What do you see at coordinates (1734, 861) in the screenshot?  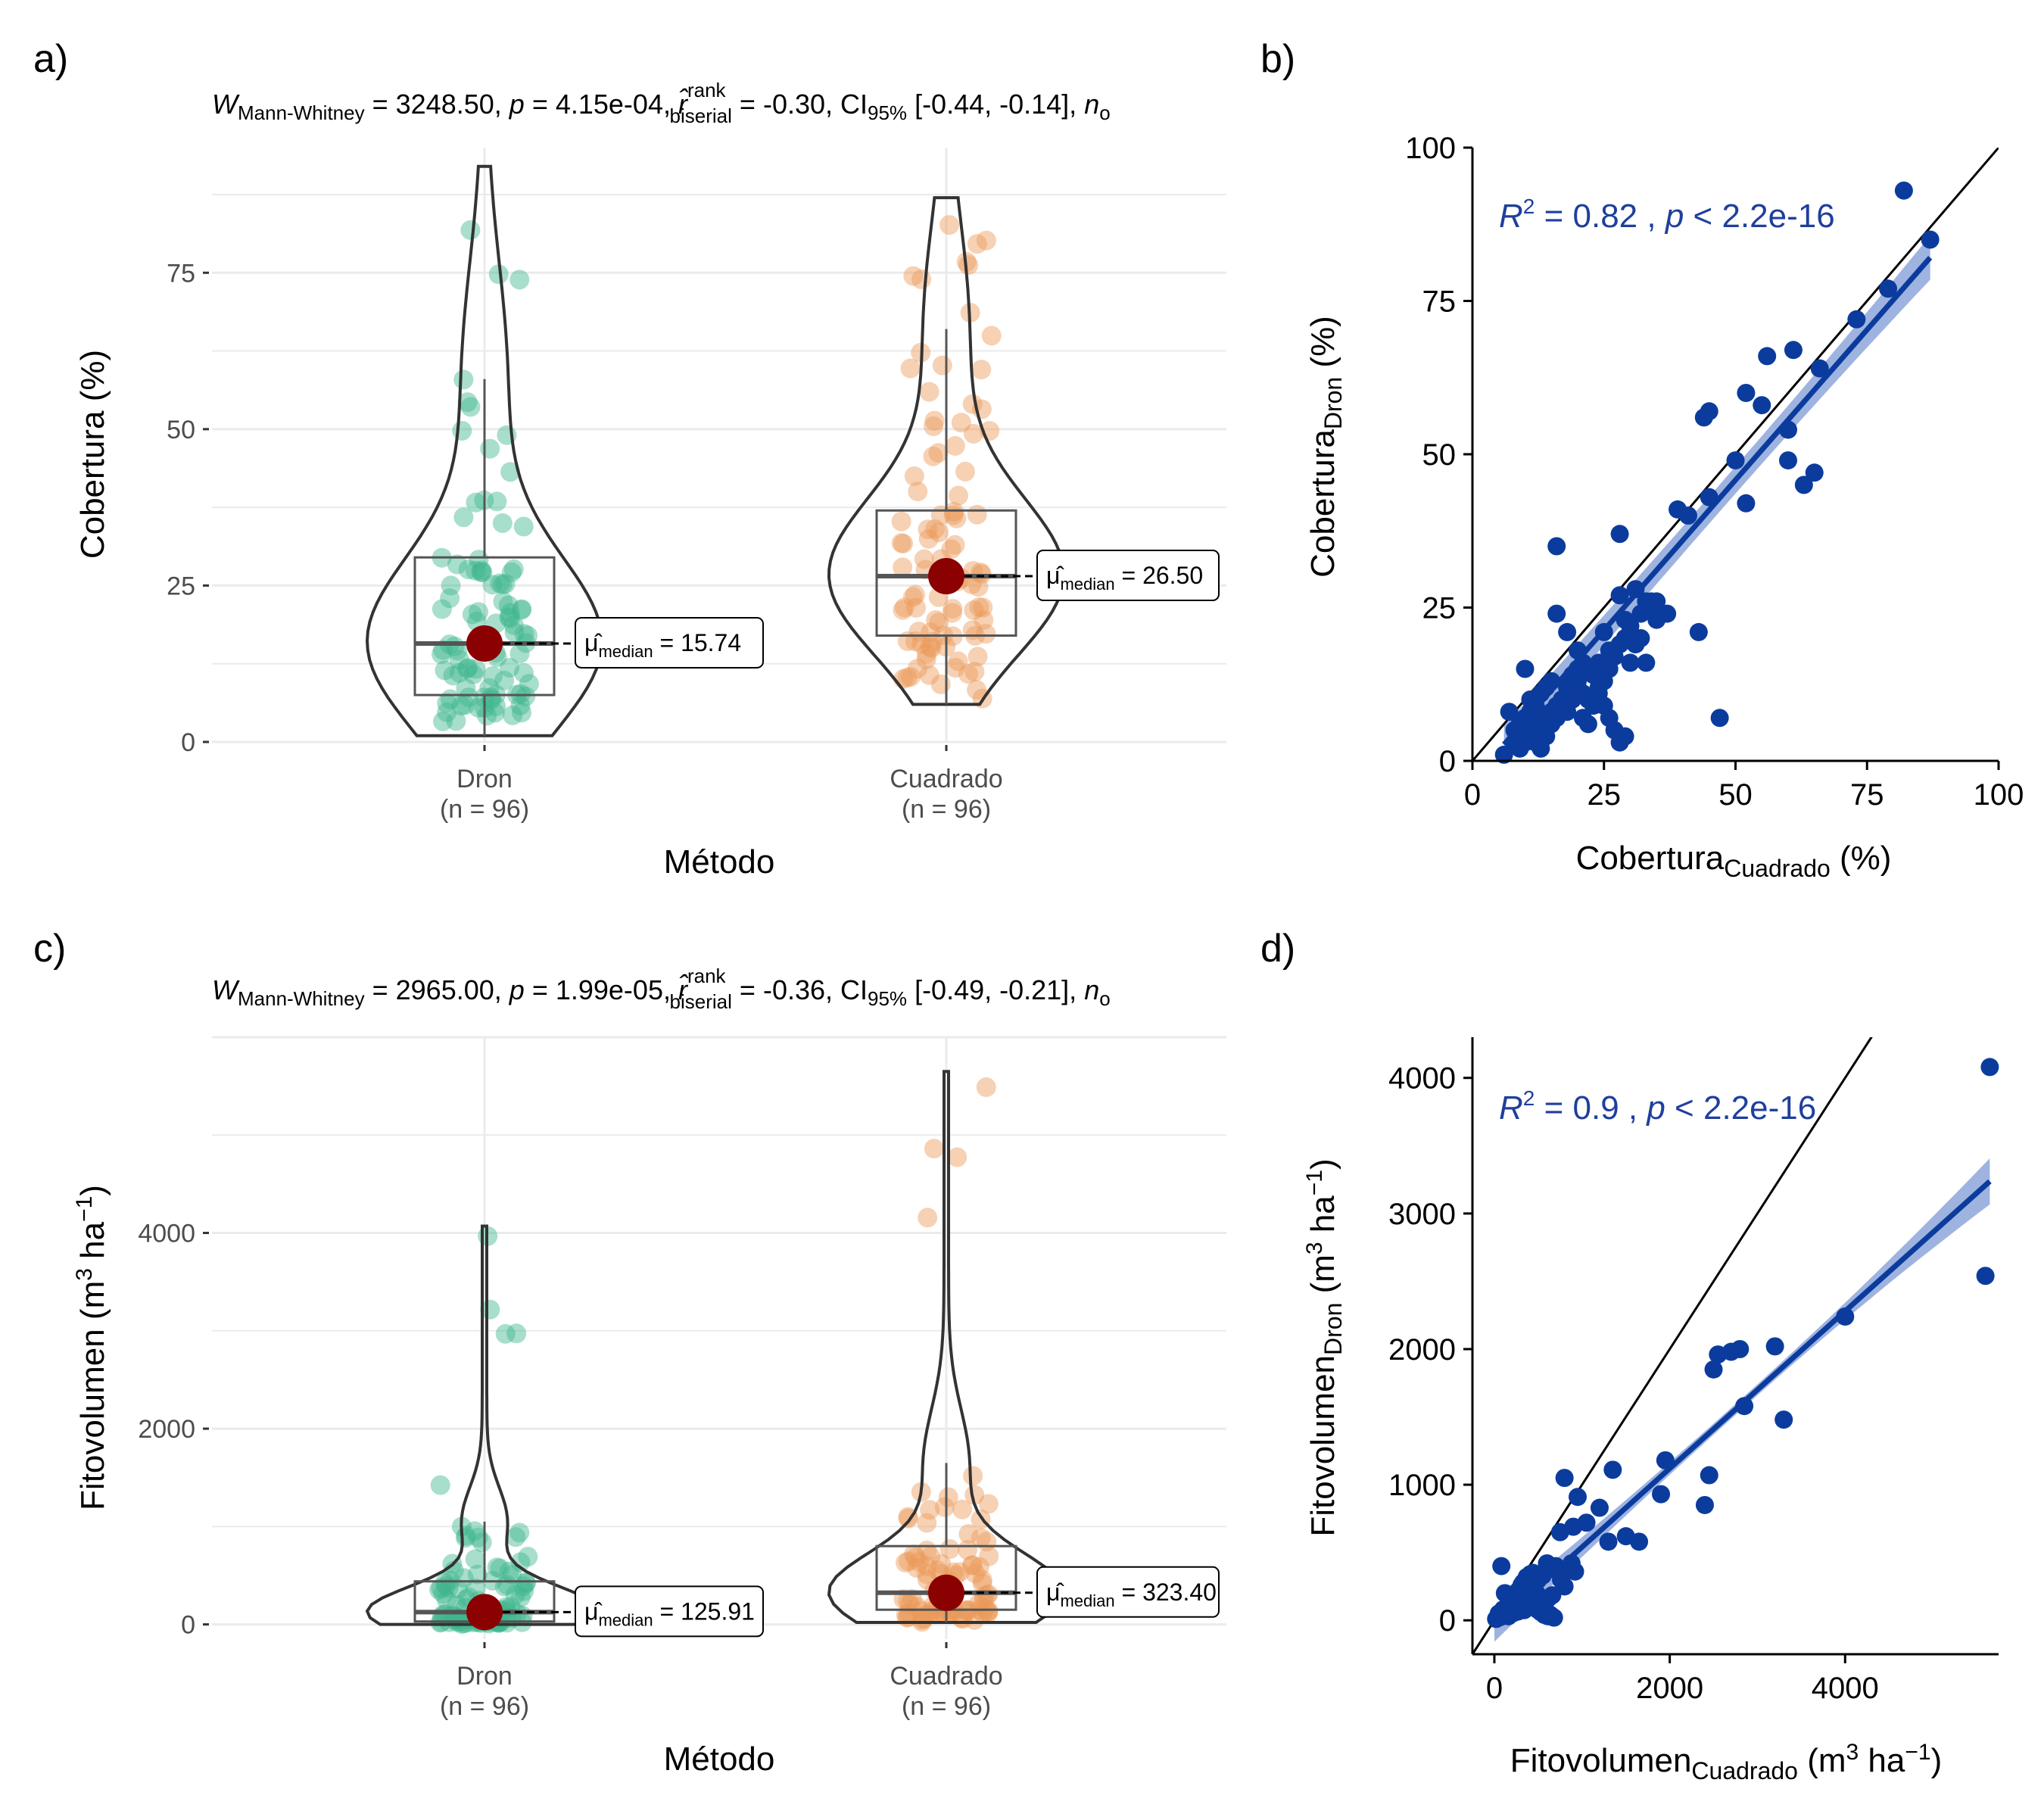 I see `panel-b-x-axis-title: CoberturaCuadrado (%)` at bounding box center [1734, 861].